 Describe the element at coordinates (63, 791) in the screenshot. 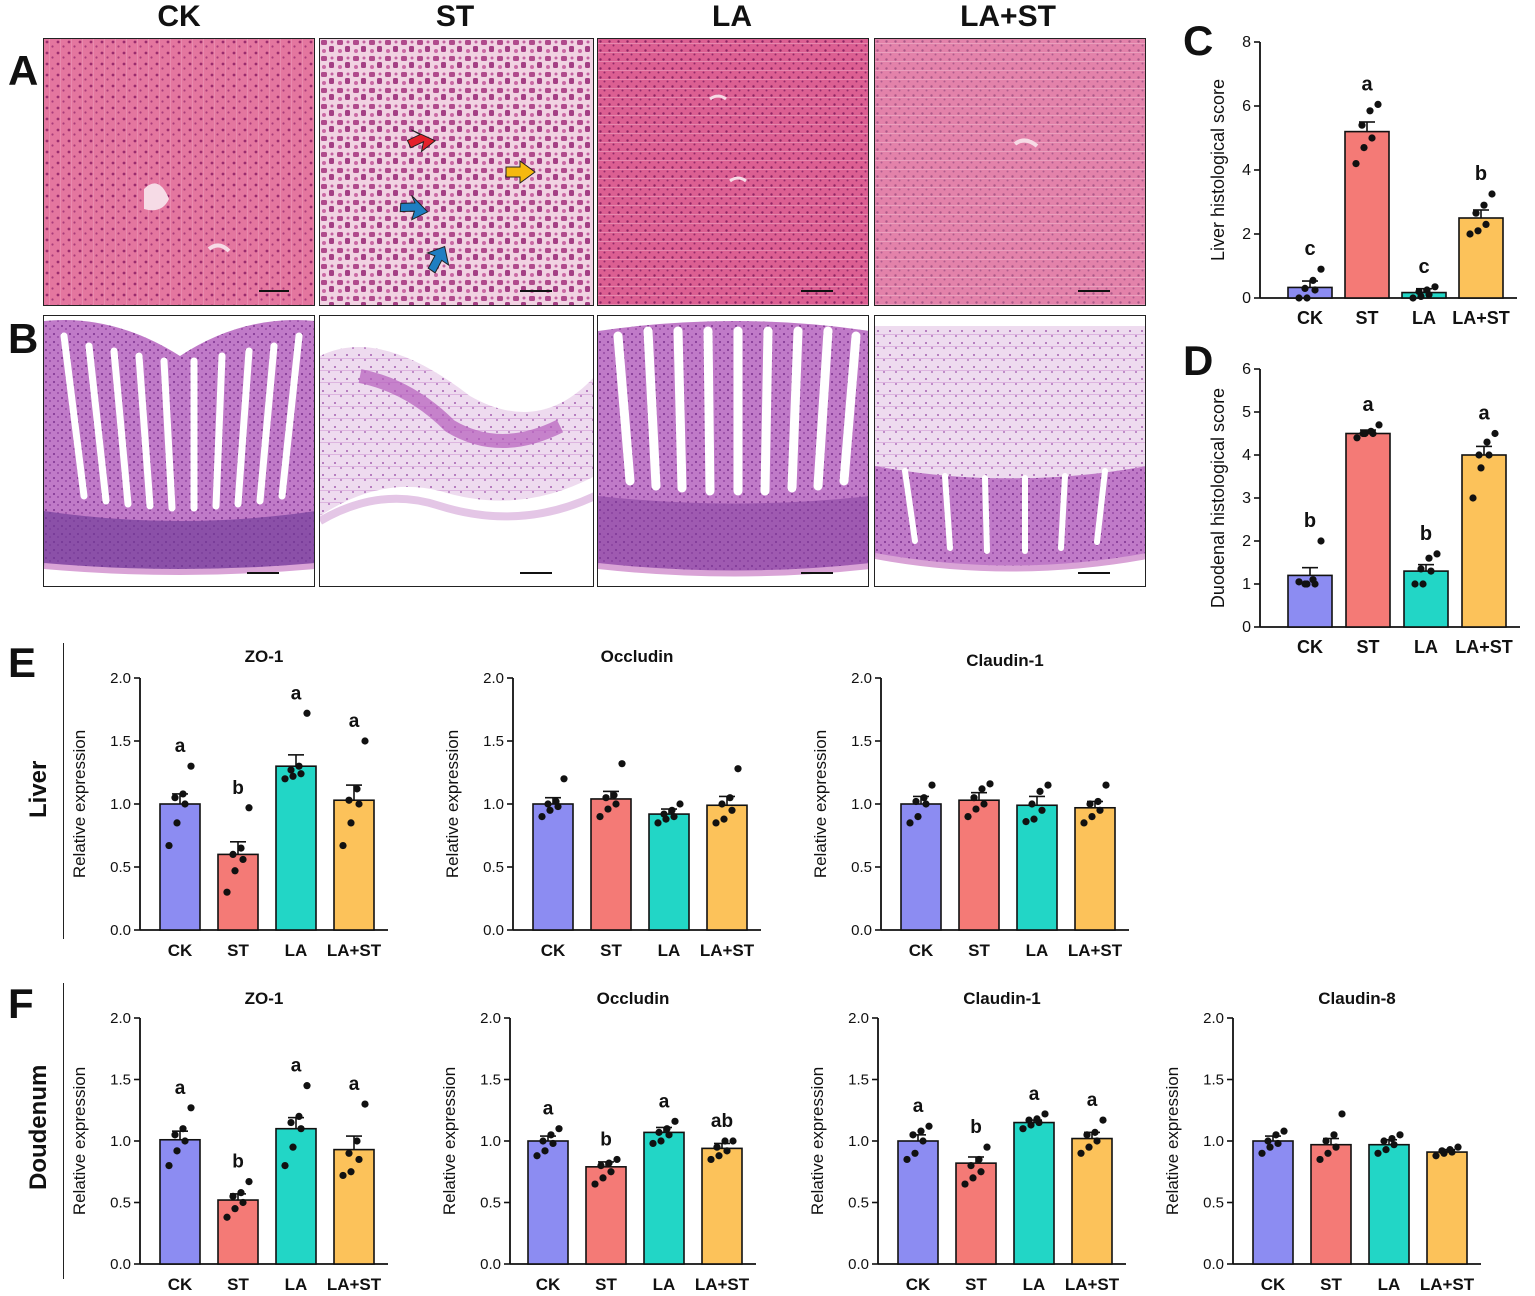

I see `liver-bracket` at that location.